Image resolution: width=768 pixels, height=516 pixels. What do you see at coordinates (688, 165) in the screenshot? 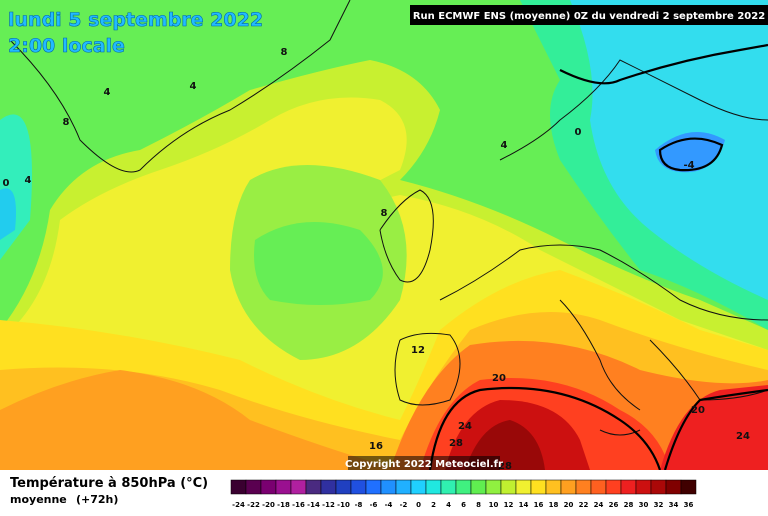
I see `contour-label: -4` at bounding box center [688, 165].